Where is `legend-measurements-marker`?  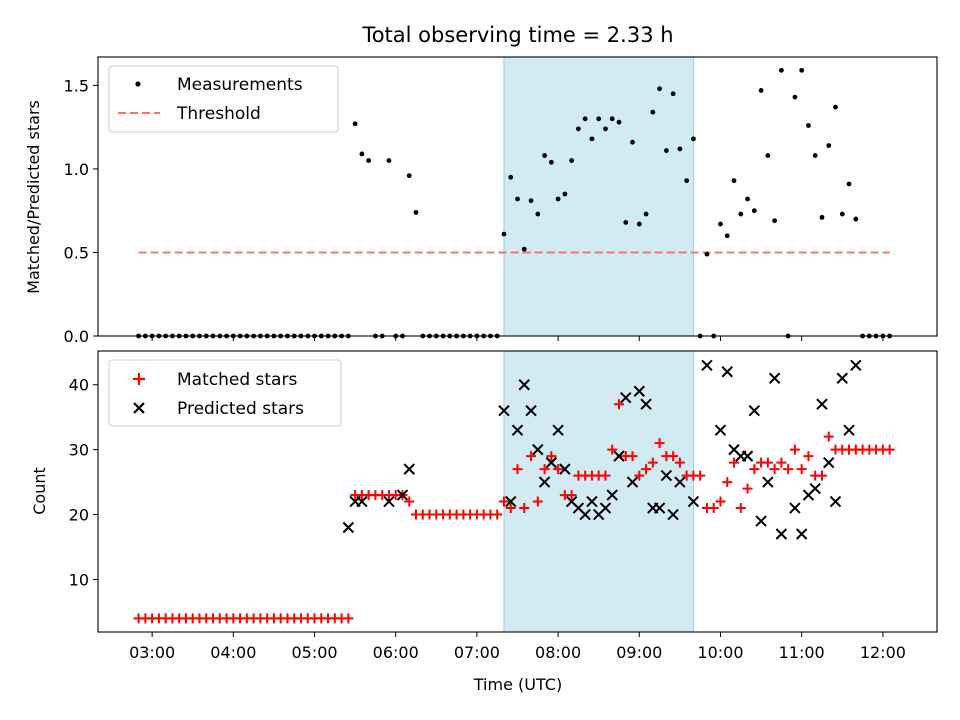 legend-measurements-marker is located at coordinates (138, 84).